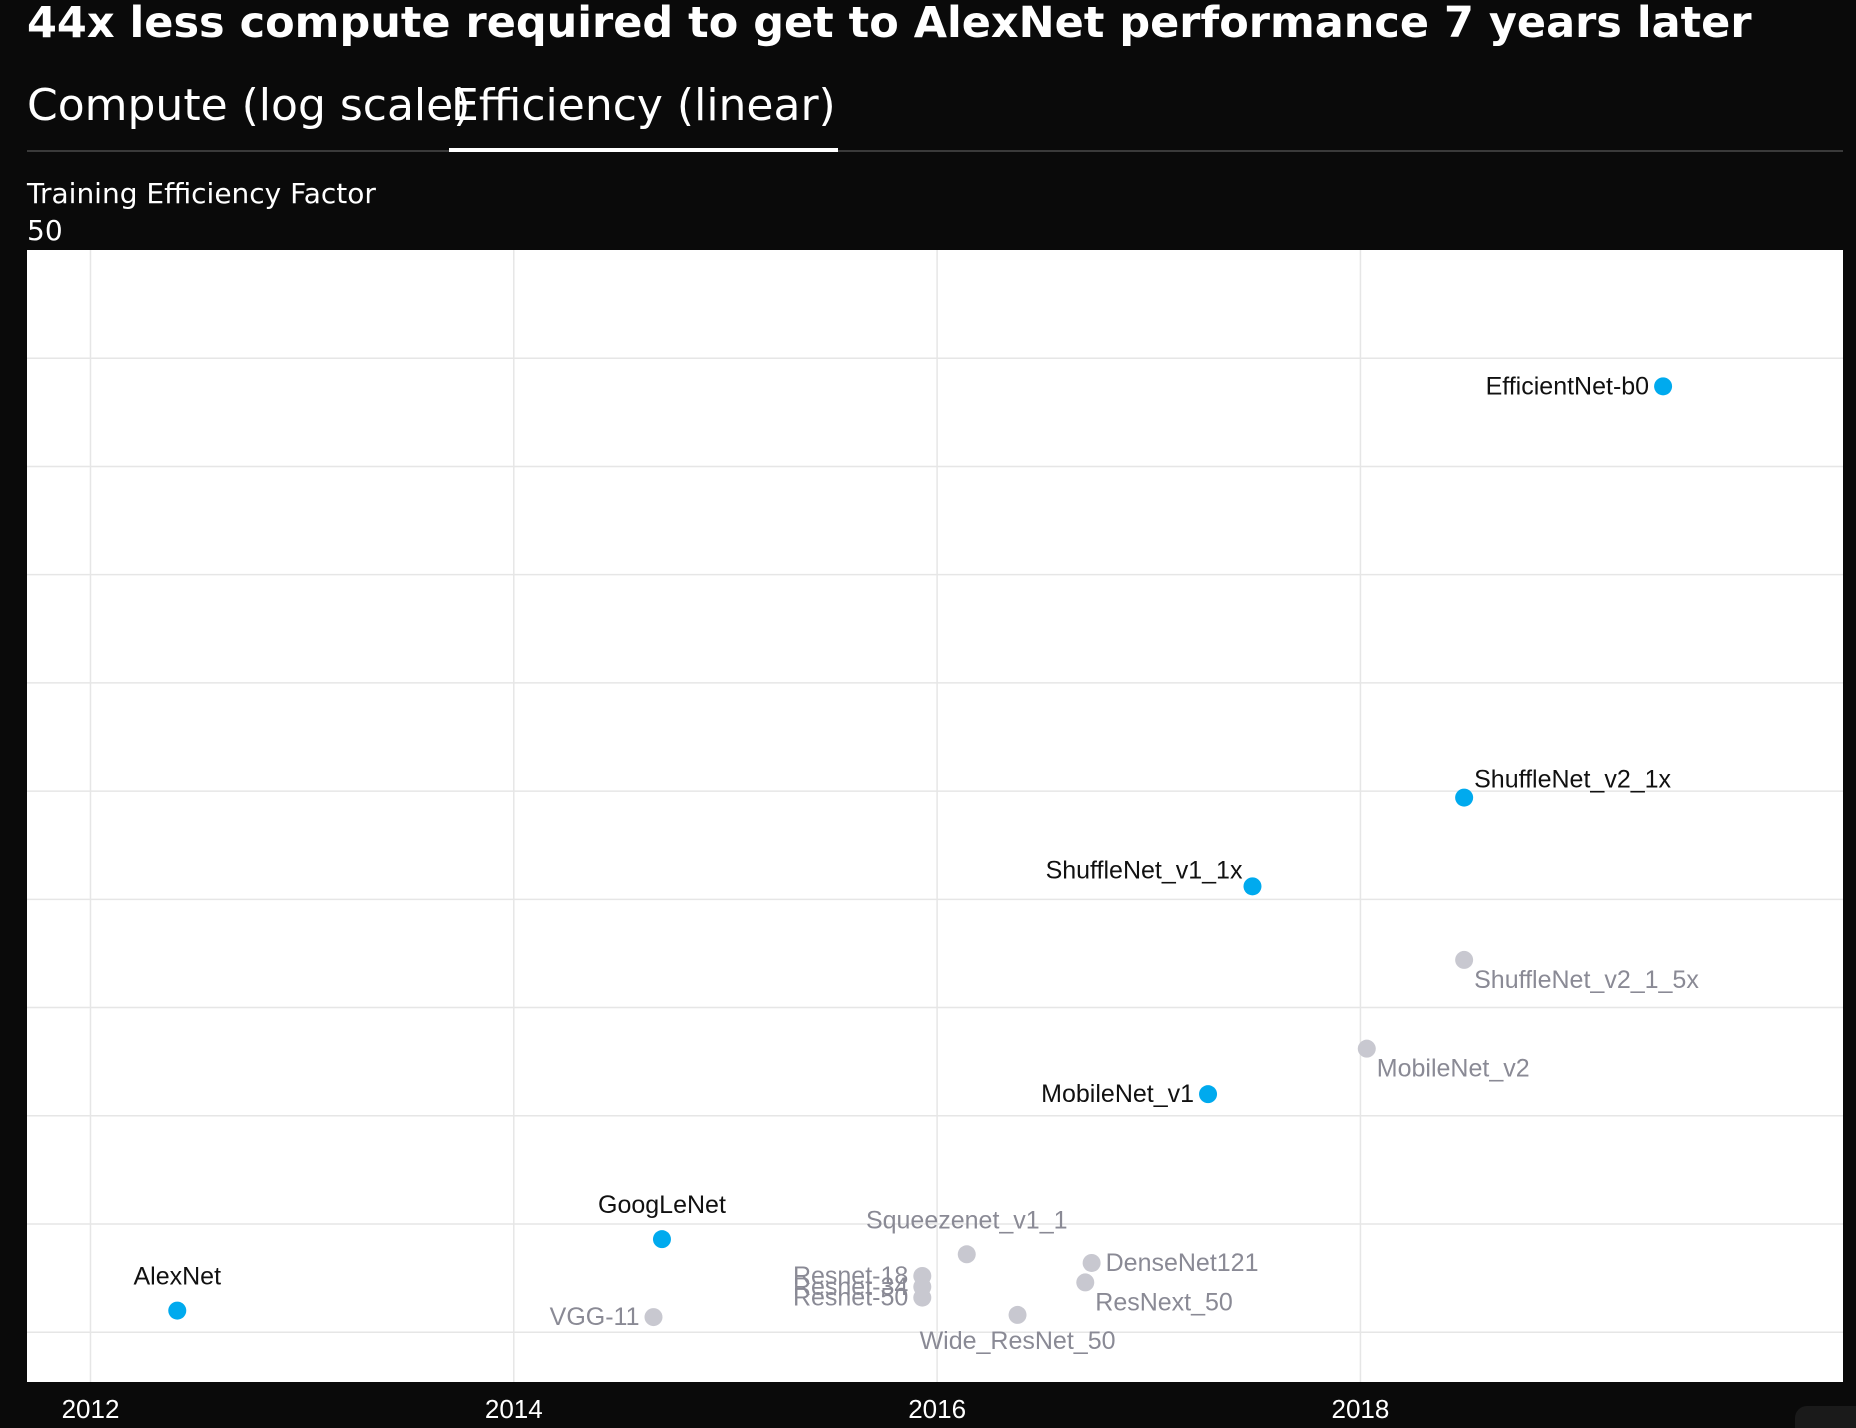 The image size is (1856, 1428). What do you see at coordinates (967, 1220) in the screenshot?
I see `point-label-squeezenet-v1-1: Squeezenet_v1_1` at bounding box center [967, 1220].